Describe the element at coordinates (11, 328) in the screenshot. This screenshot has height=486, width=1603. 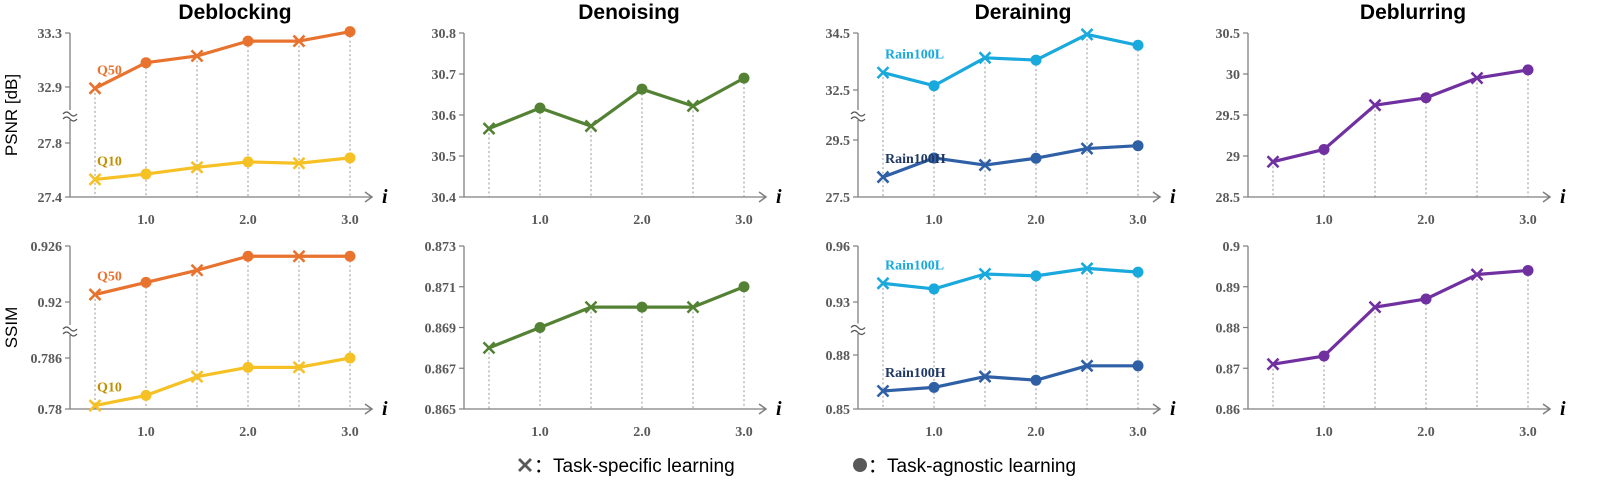
I see `row-label-ssim: SSIM` at that location.